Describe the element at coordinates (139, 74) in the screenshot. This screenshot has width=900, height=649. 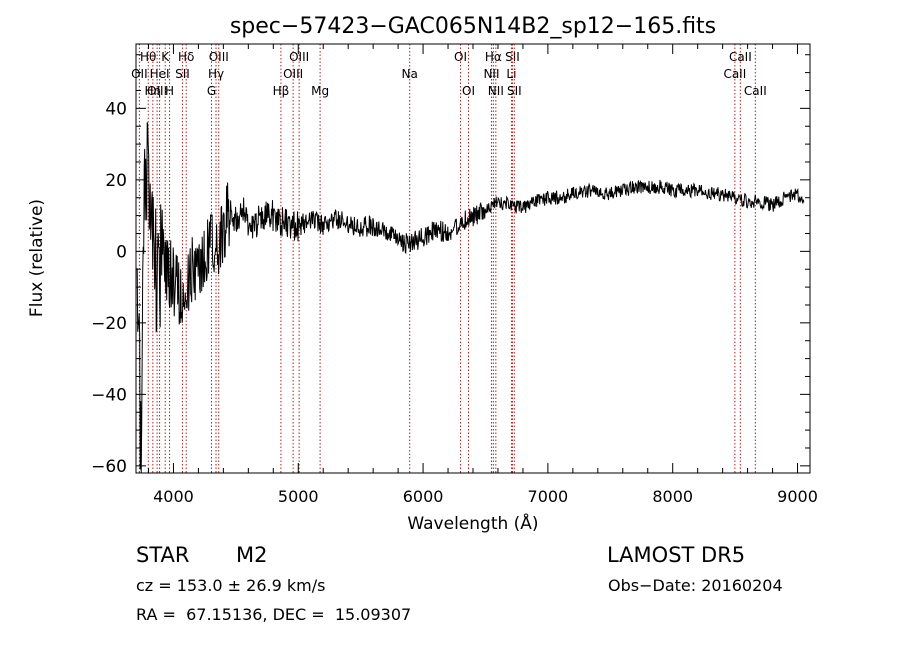
I see `line-marker-label: OII` at that location.